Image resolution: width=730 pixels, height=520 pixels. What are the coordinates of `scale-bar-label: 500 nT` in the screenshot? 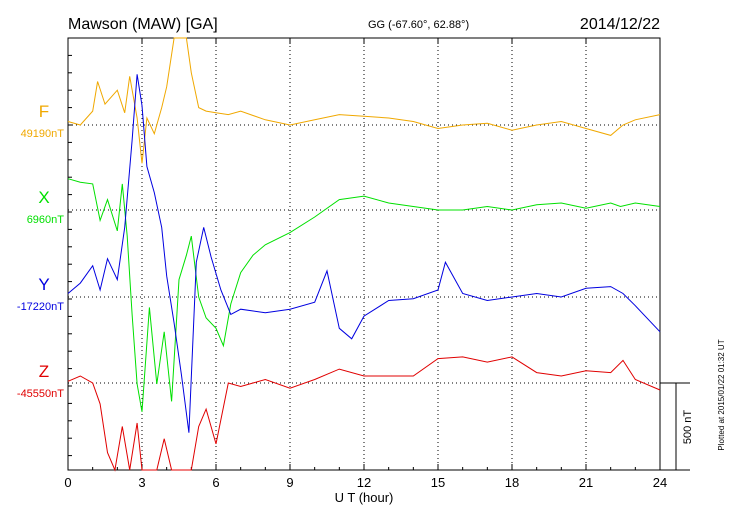 It's located at (688, 427).